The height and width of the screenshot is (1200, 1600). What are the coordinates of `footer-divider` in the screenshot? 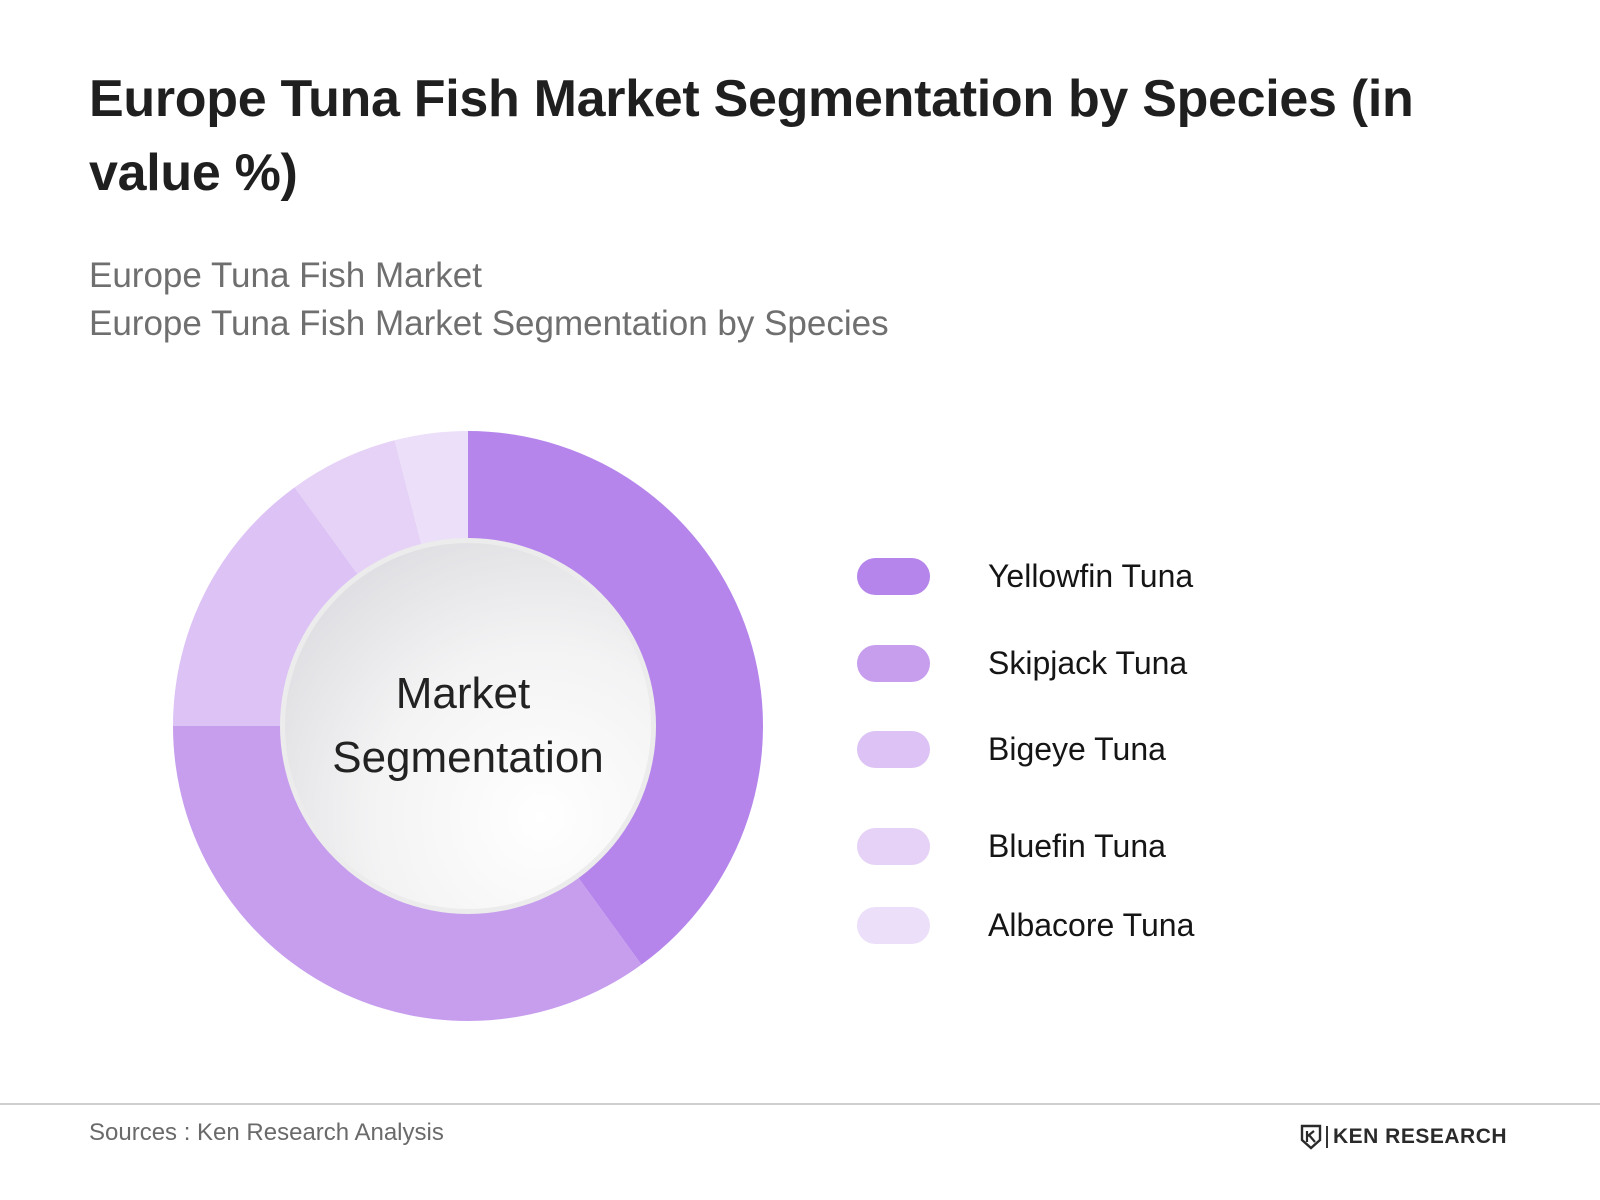 It's located at (800, 1104).